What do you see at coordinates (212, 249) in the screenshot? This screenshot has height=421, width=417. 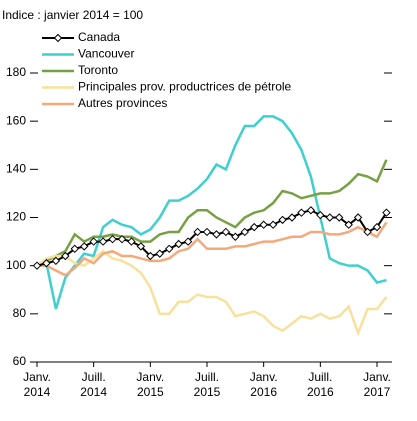 I see `series-line` at bounding box center [212, 249].